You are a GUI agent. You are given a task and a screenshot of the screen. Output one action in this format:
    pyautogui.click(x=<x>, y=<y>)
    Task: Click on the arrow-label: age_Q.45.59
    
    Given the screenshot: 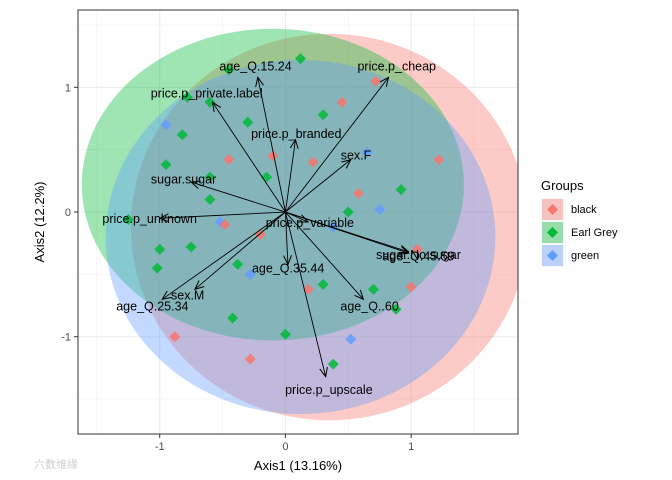 What is the action you would take?
    pyautogui.click(x=418, y=256)
    